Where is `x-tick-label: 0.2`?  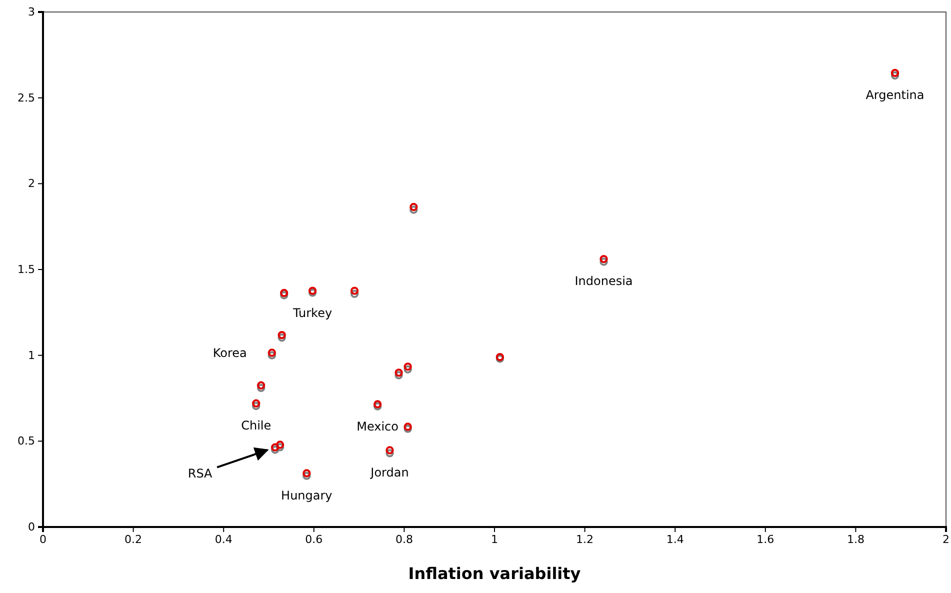
x-tick-label: 0.2 is located at coordinates (133, 539).